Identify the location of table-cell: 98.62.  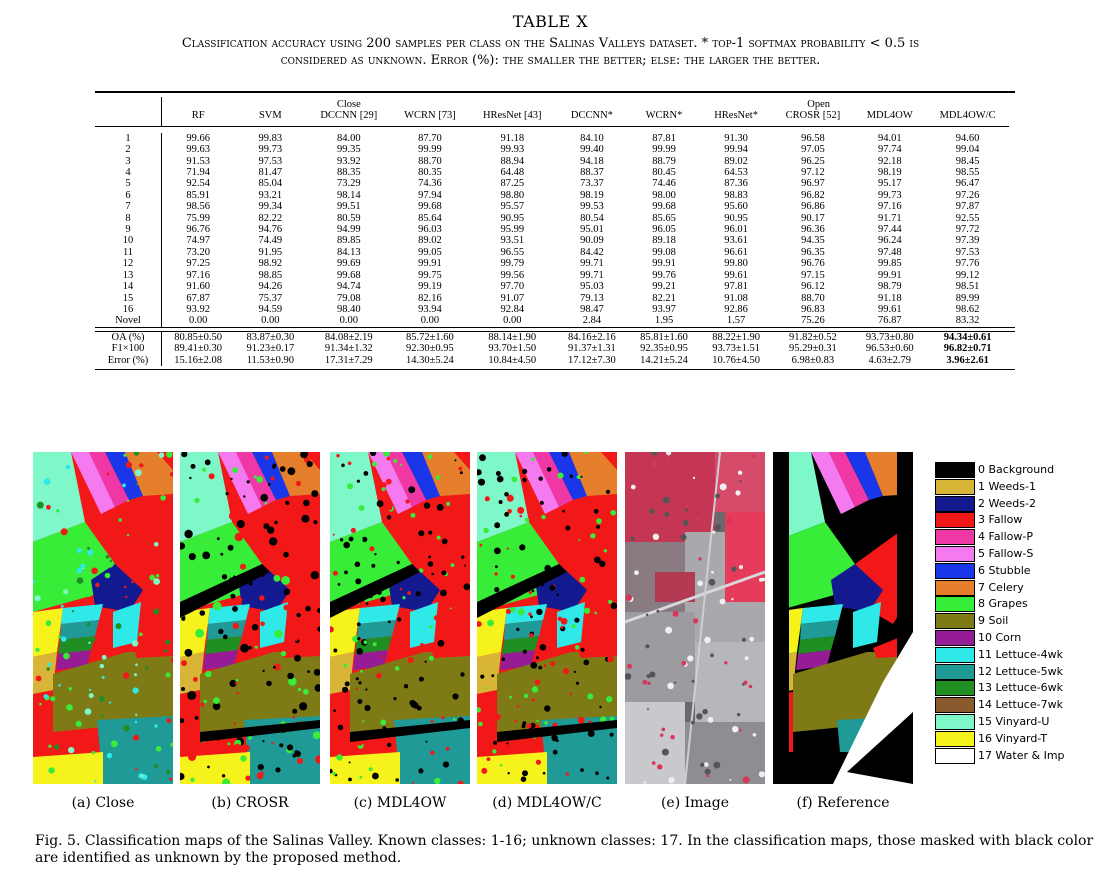
(967, 309).